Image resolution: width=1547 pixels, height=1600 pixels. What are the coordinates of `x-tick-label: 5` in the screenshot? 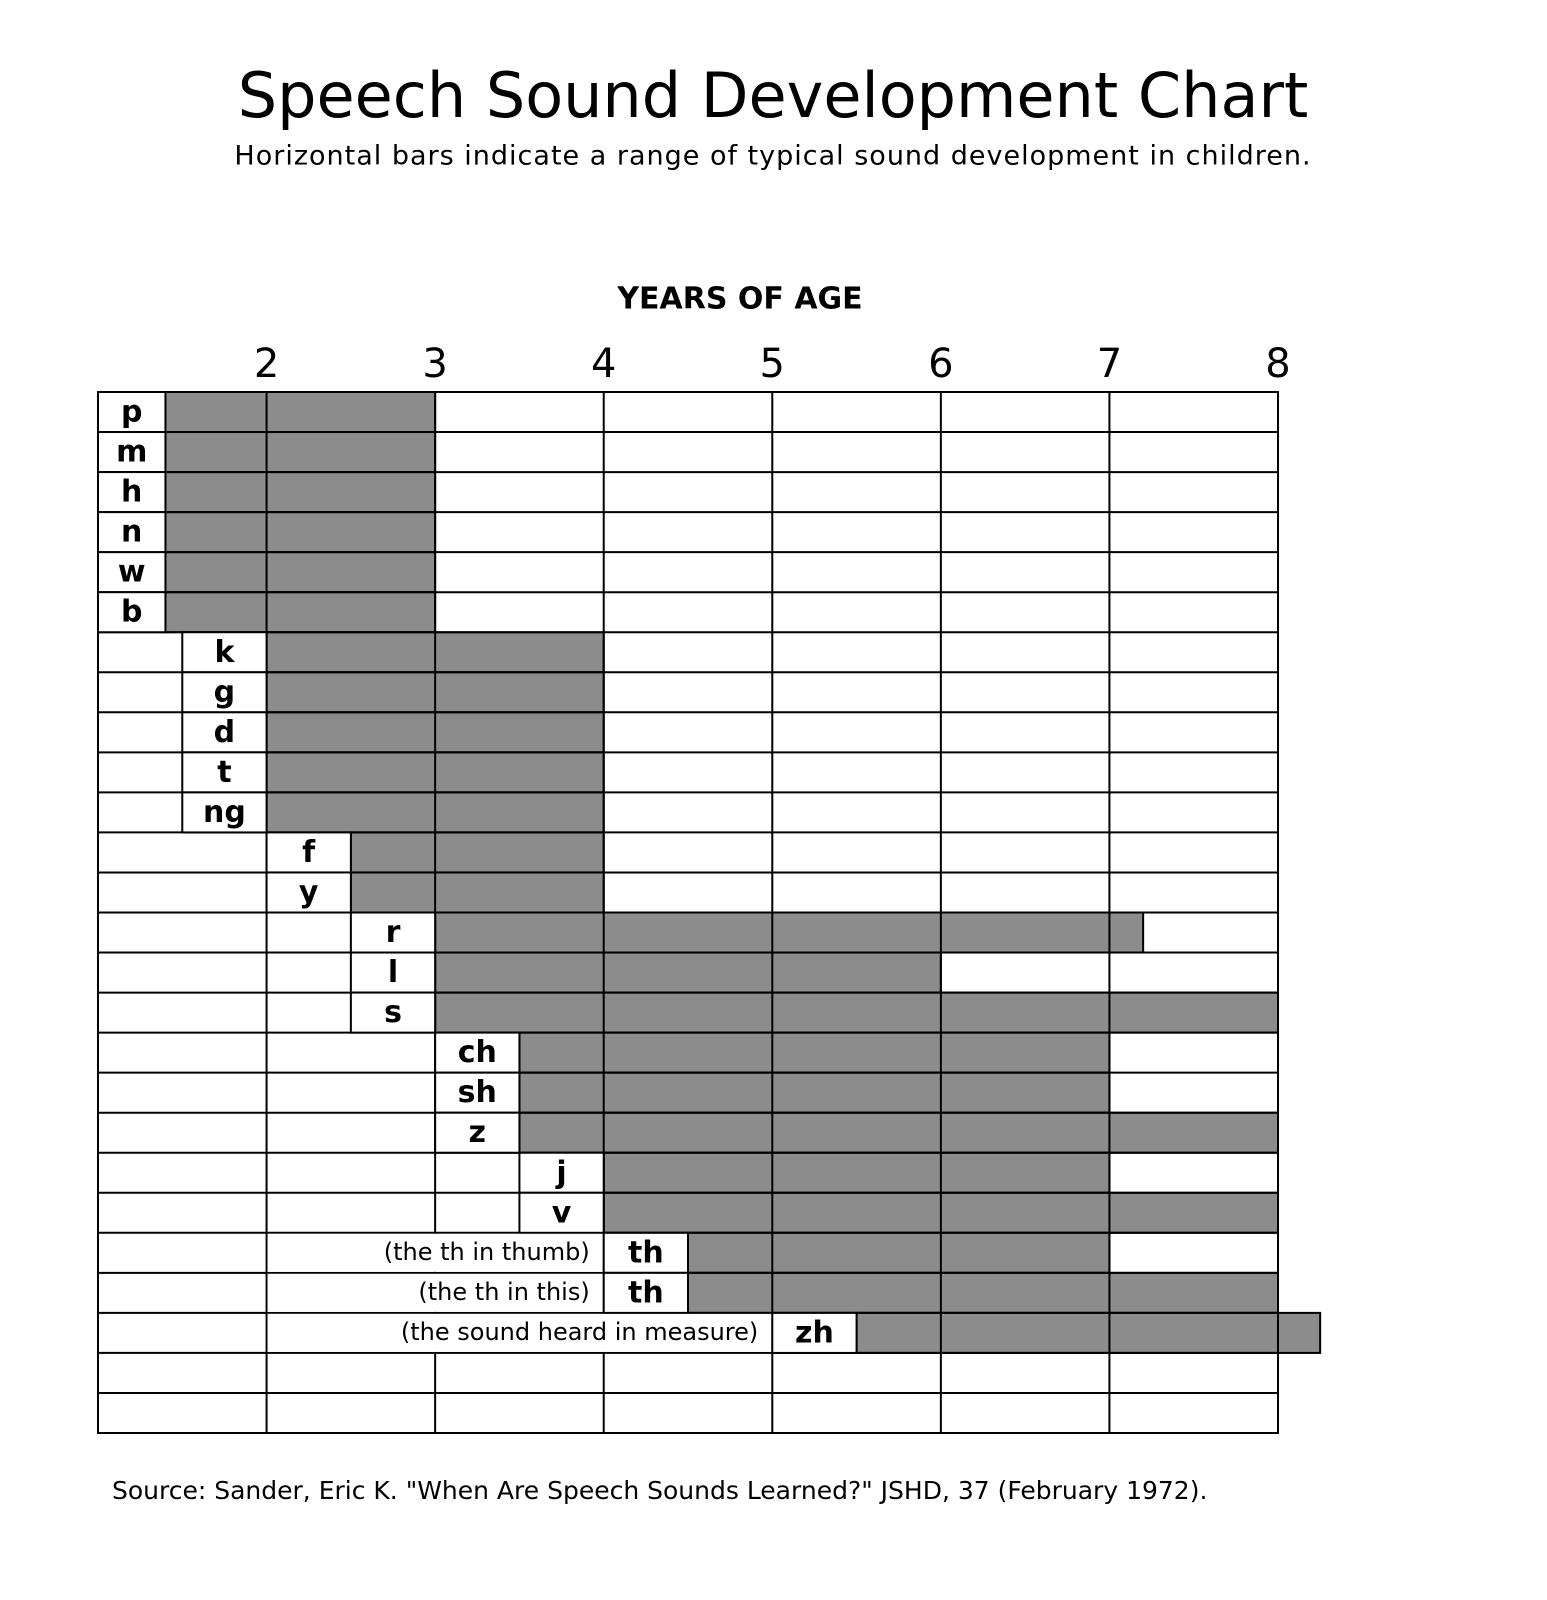 It's located at (772, 364).